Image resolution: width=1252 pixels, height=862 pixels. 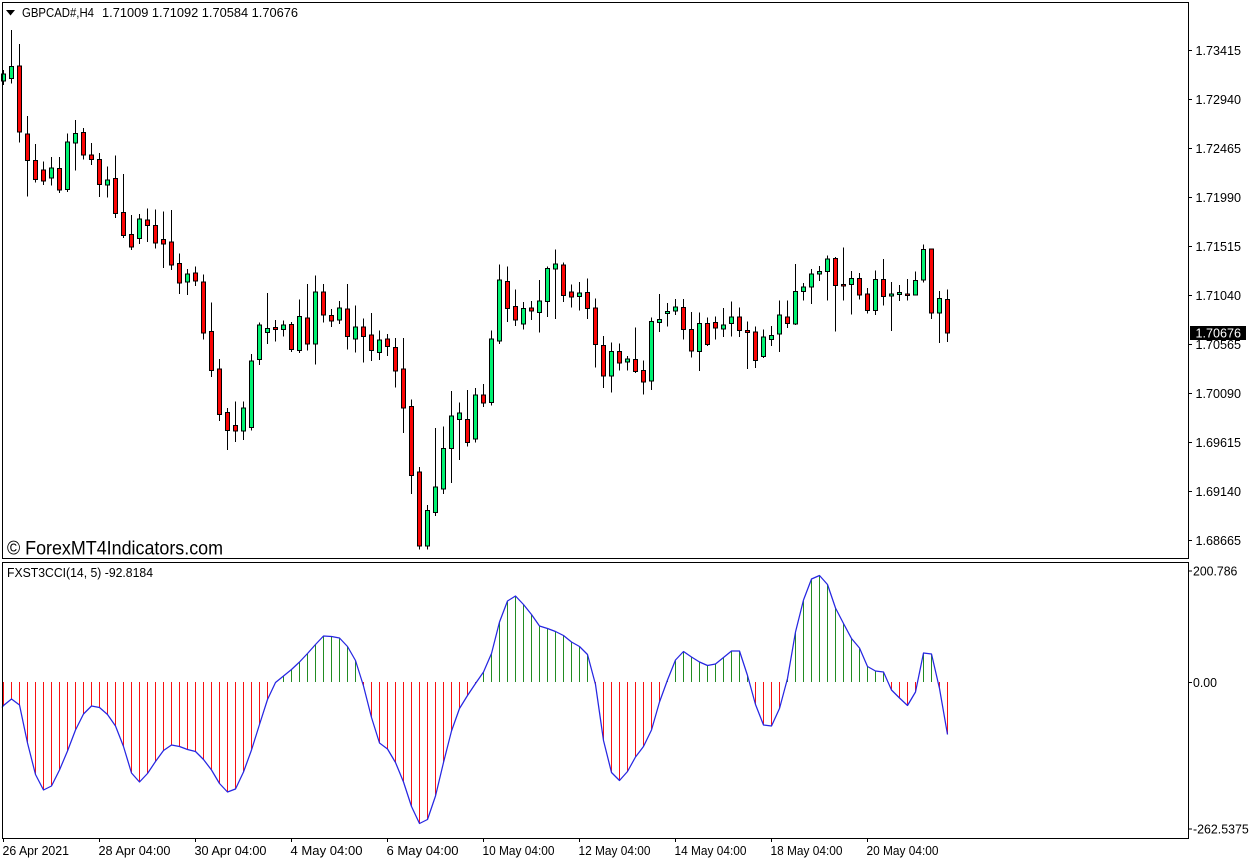 I want to click on svg-text: 1.70676, so click(x=1219, y=333).